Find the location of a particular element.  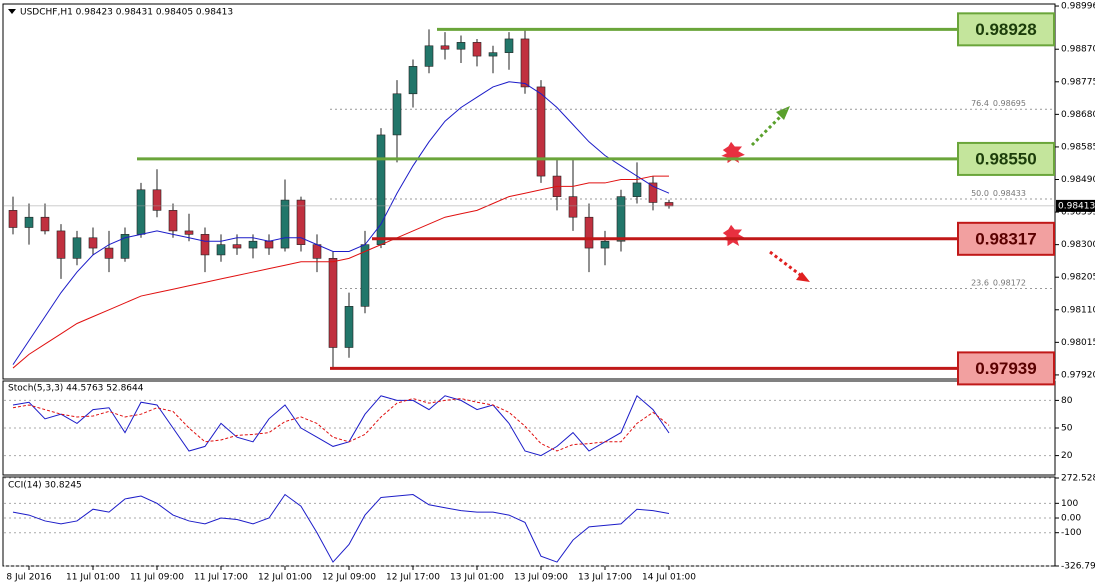

y-tick-label: 0.98015 is located at coordinates (1078, 343).